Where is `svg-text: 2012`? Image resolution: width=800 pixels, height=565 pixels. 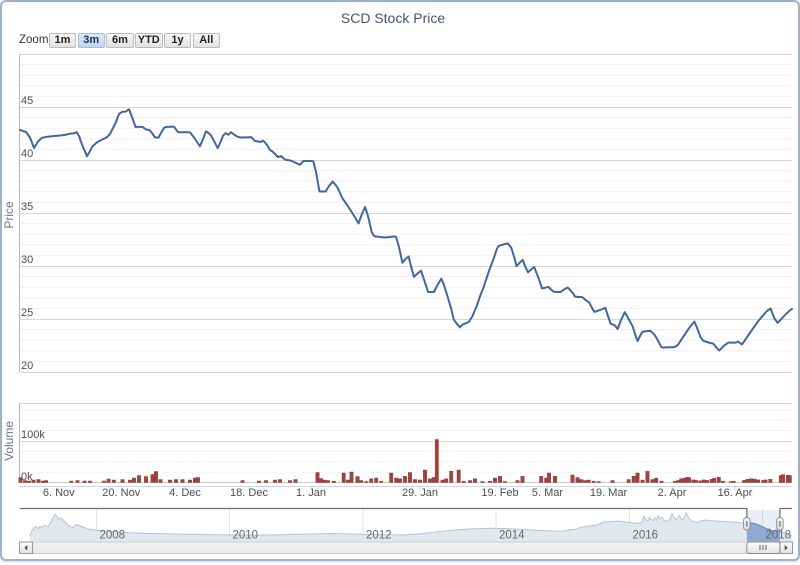
svg-text: 2012 is located at coordinates (379, 536).